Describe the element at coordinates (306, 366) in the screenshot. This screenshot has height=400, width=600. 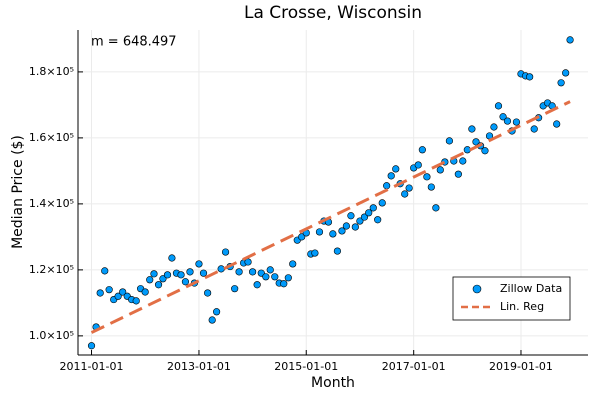
I see `x-tick-label: 2015-01-01` at that location.